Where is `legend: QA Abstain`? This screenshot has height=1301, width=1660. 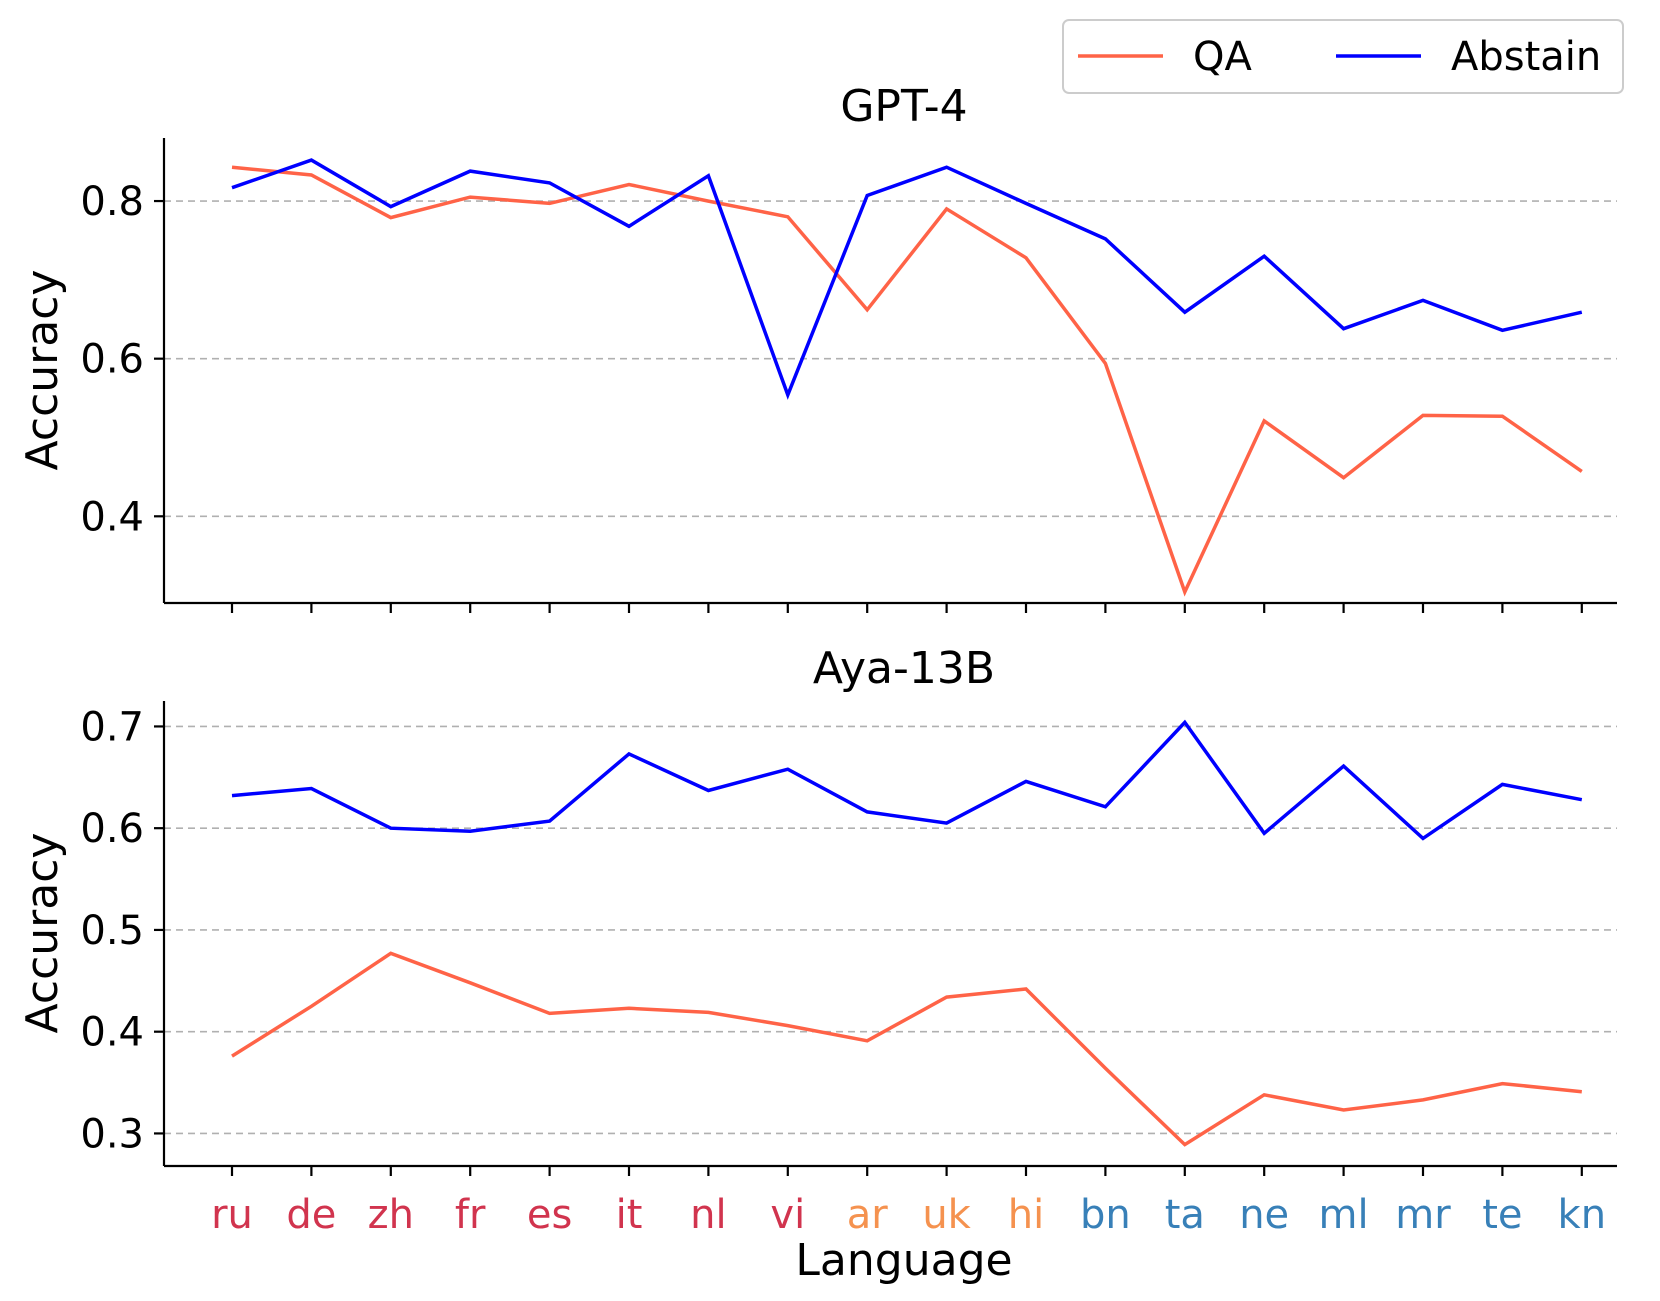 legend: QA Abstain is located at coordinates (1343, 56).